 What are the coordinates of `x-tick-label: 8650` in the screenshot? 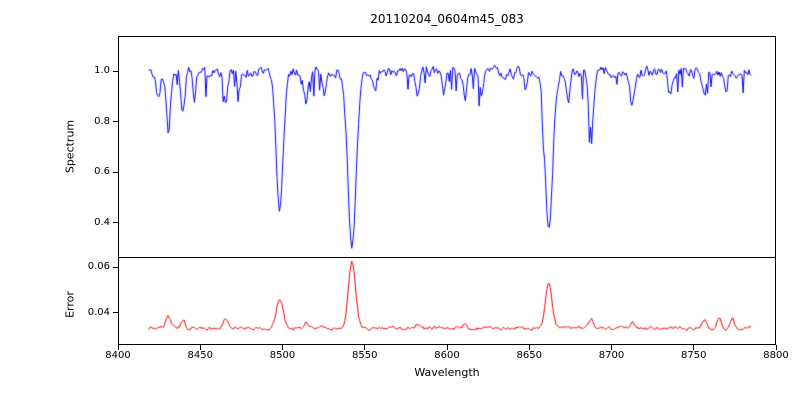 It's located at (529, 355).